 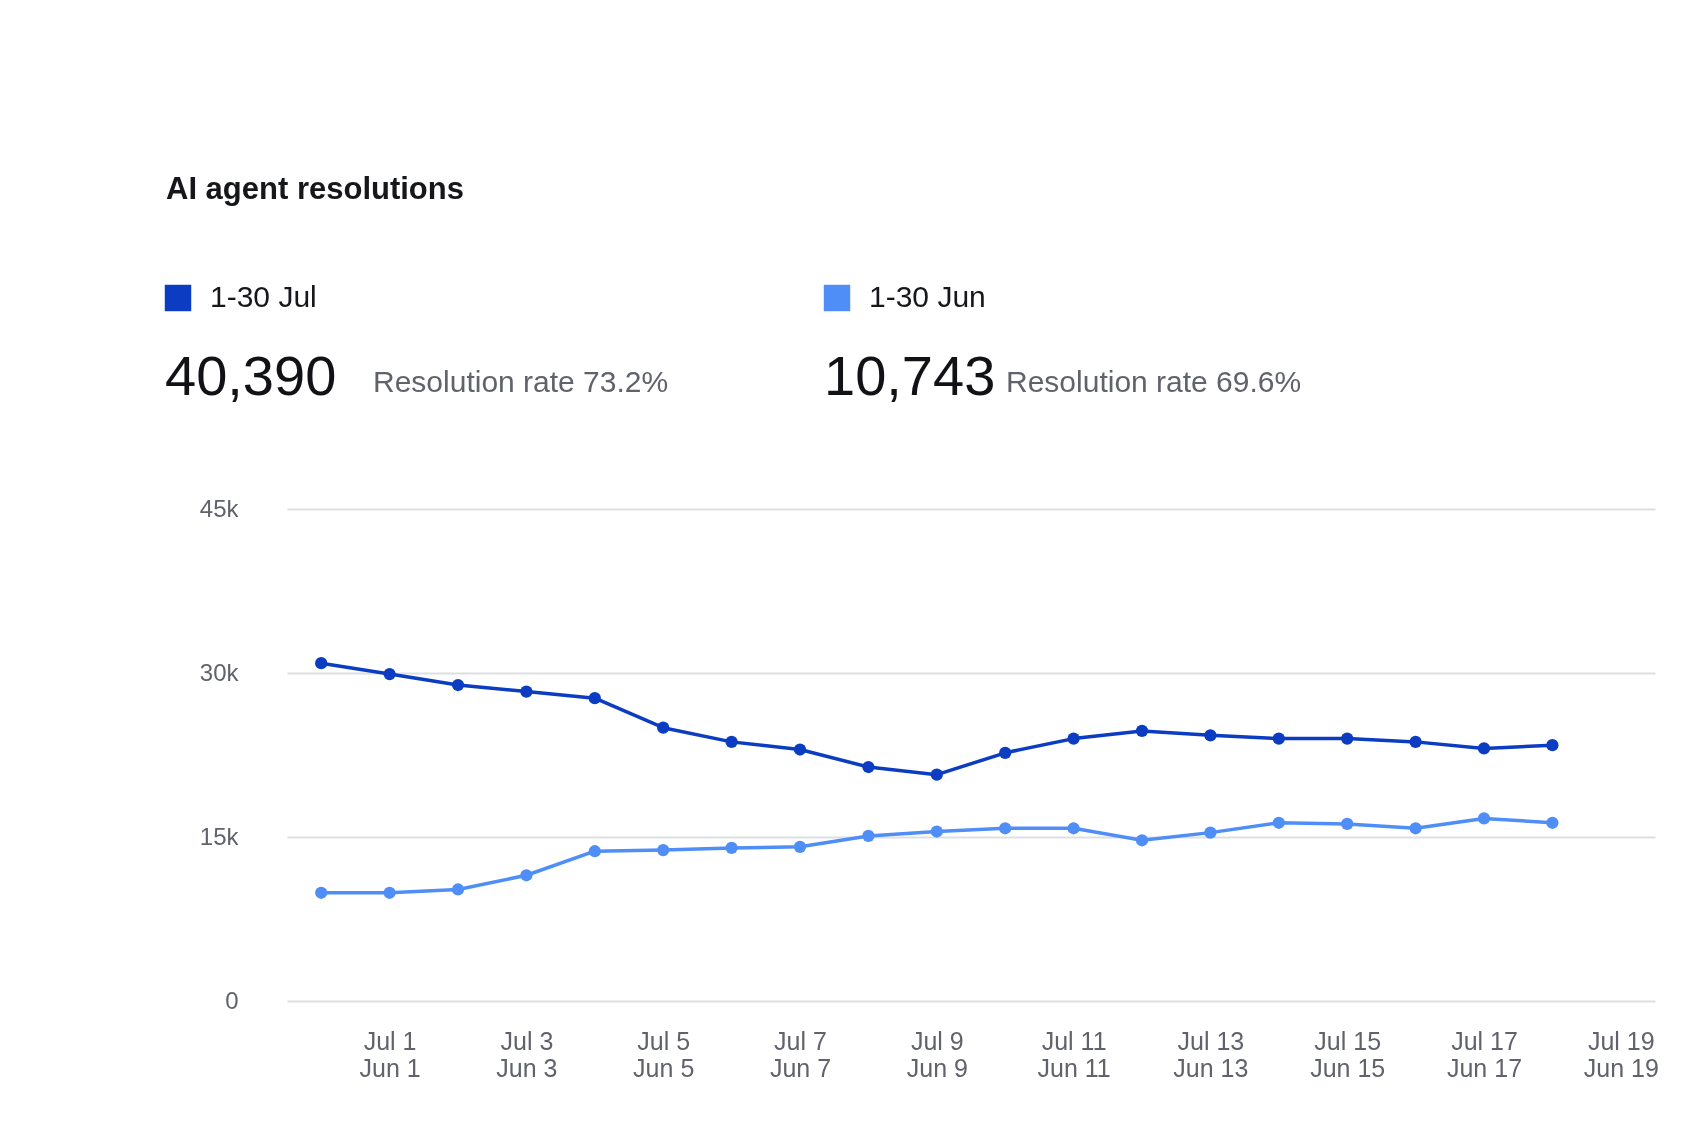 I want to click on x-tick-label: Jul 3 Jun 3, so click(x=527, y=1054).